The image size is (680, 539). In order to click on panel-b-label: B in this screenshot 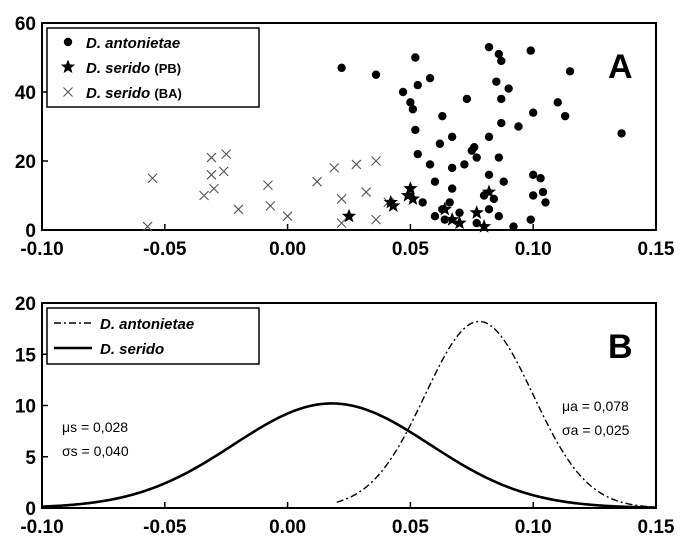, I will do `click(620, 347)`.